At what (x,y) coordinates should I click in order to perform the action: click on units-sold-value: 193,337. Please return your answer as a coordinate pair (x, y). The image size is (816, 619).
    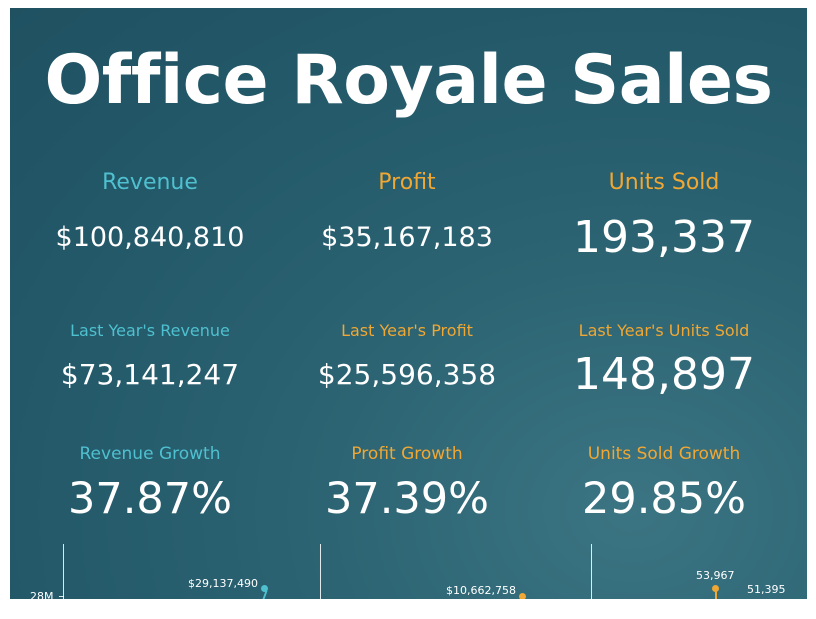
    Looking at the image, I should click on (664, 237).